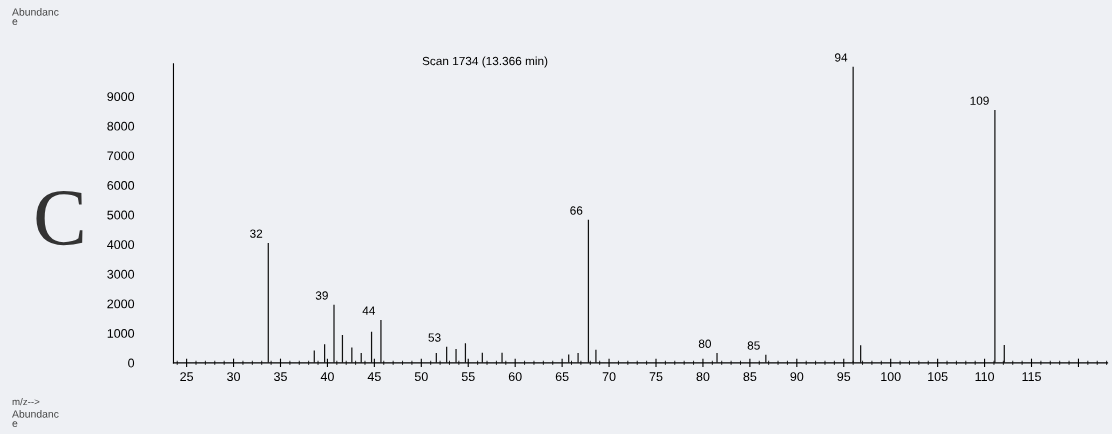 The width and height of the screenshot is (1112, 434). Describe the element at coordinates (938, 377) in the screenshot. I see `x-tick-label: 105` at that location.